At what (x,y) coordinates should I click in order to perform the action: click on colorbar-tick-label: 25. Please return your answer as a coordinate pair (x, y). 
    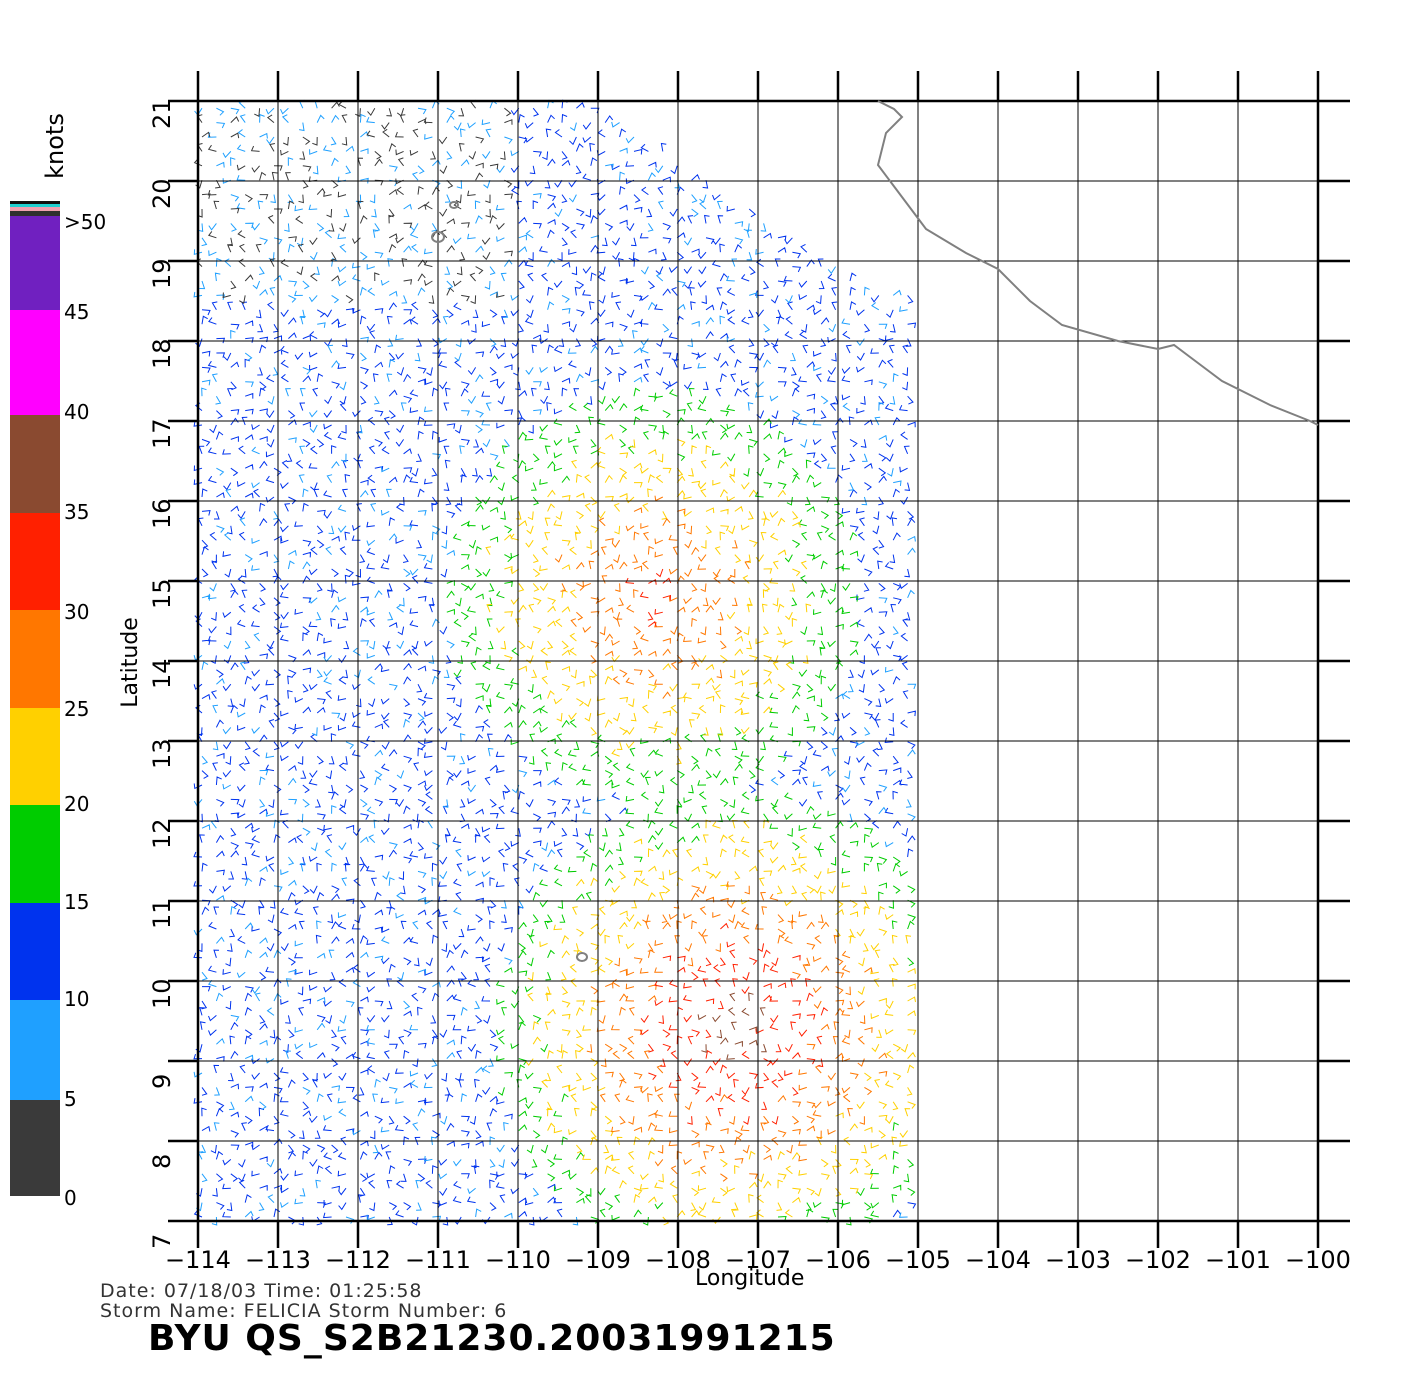
    Looking at the image, I should click on (77, 709).